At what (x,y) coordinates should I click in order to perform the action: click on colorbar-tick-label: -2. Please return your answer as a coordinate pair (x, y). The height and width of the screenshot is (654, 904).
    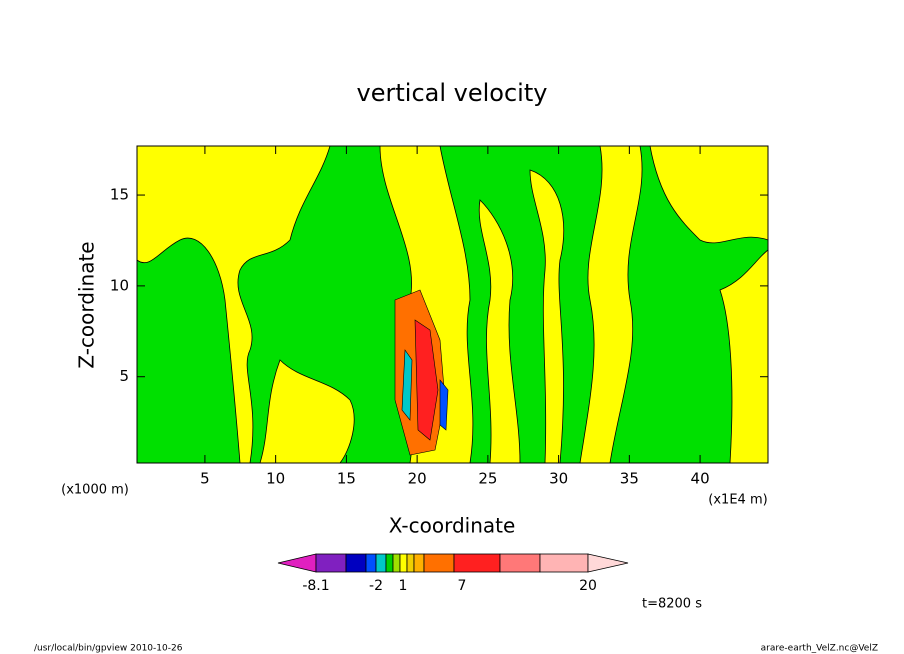
    Looking at the image, I should click on (376, 586).